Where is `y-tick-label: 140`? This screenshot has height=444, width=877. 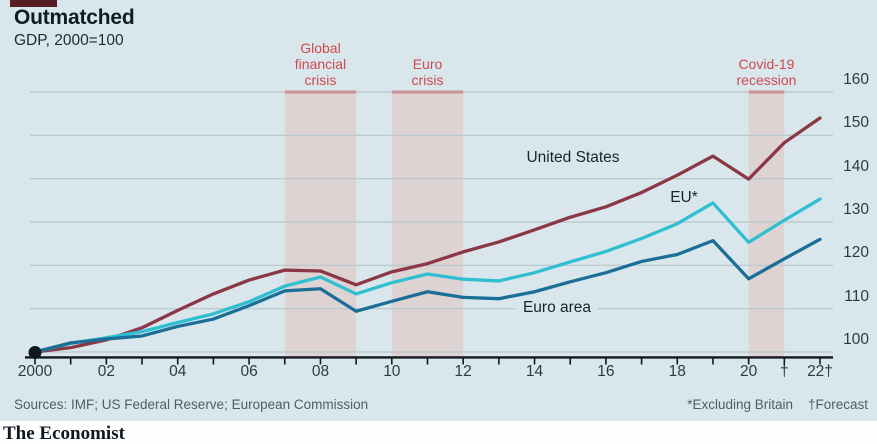 y-tick-label: 140 is located at coordinates (856, 166).